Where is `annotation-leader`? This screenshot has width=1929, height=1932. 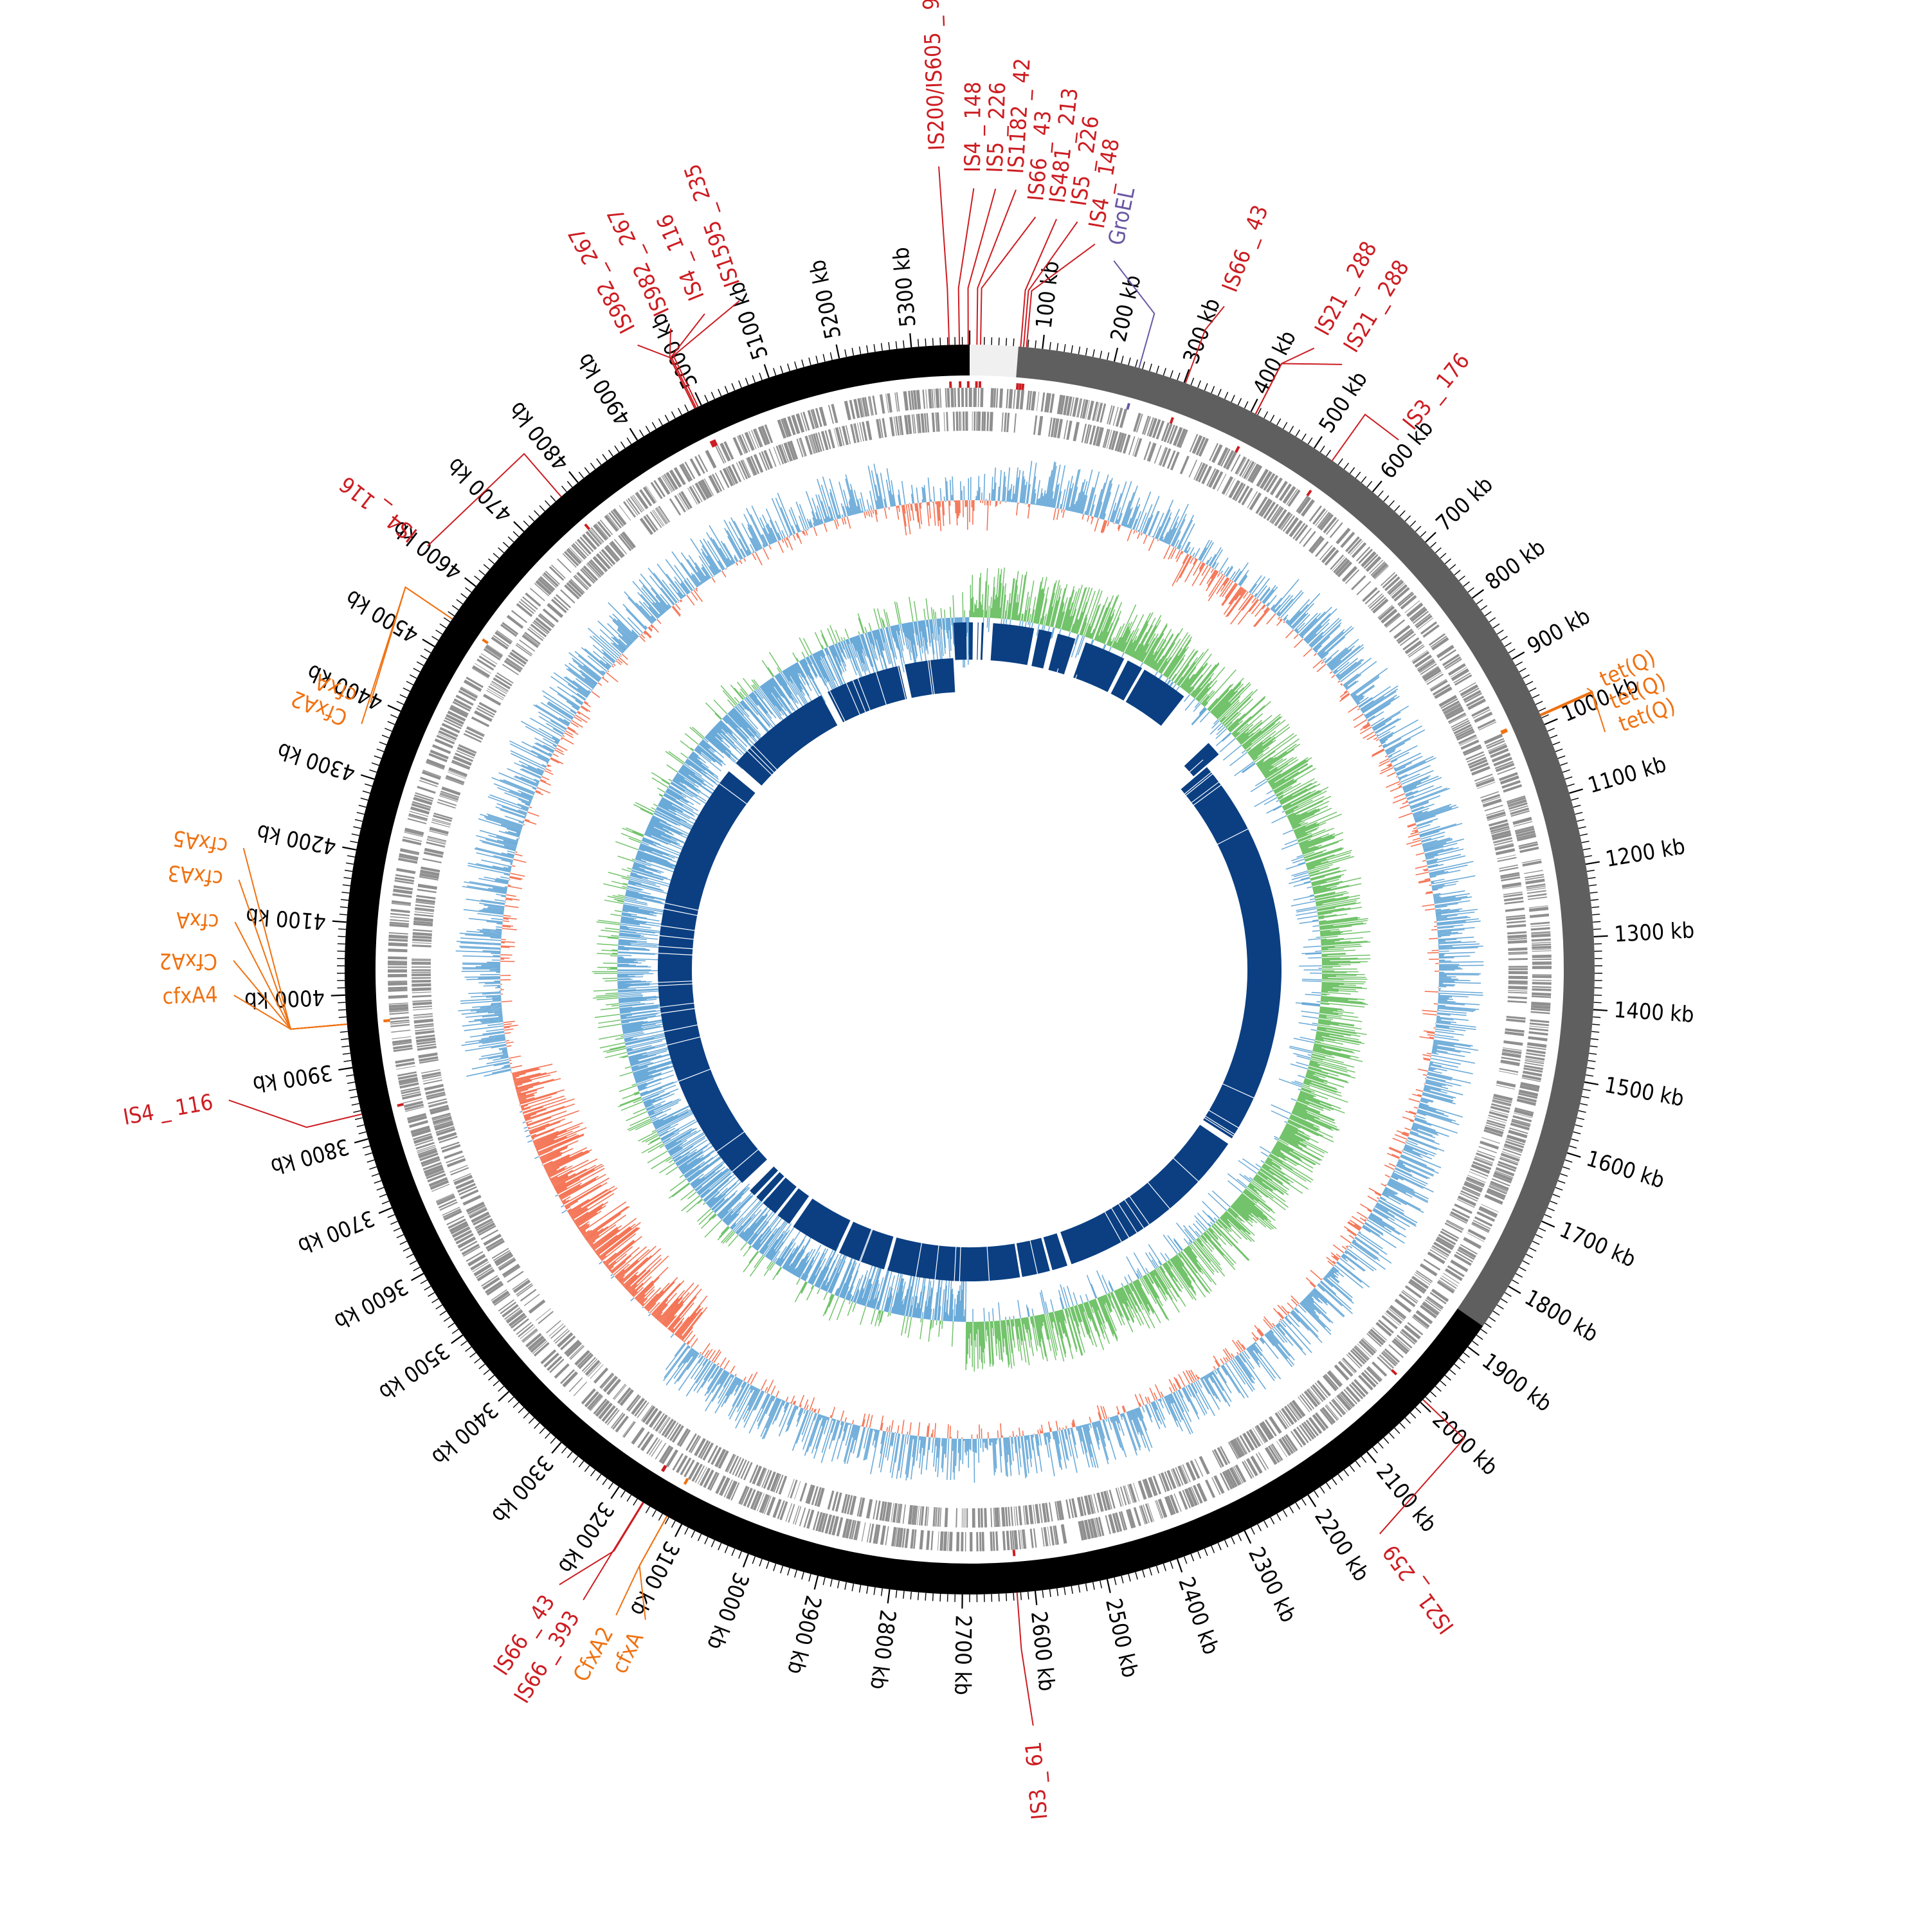 annotation-leader is located at coordinates (1008, 281).